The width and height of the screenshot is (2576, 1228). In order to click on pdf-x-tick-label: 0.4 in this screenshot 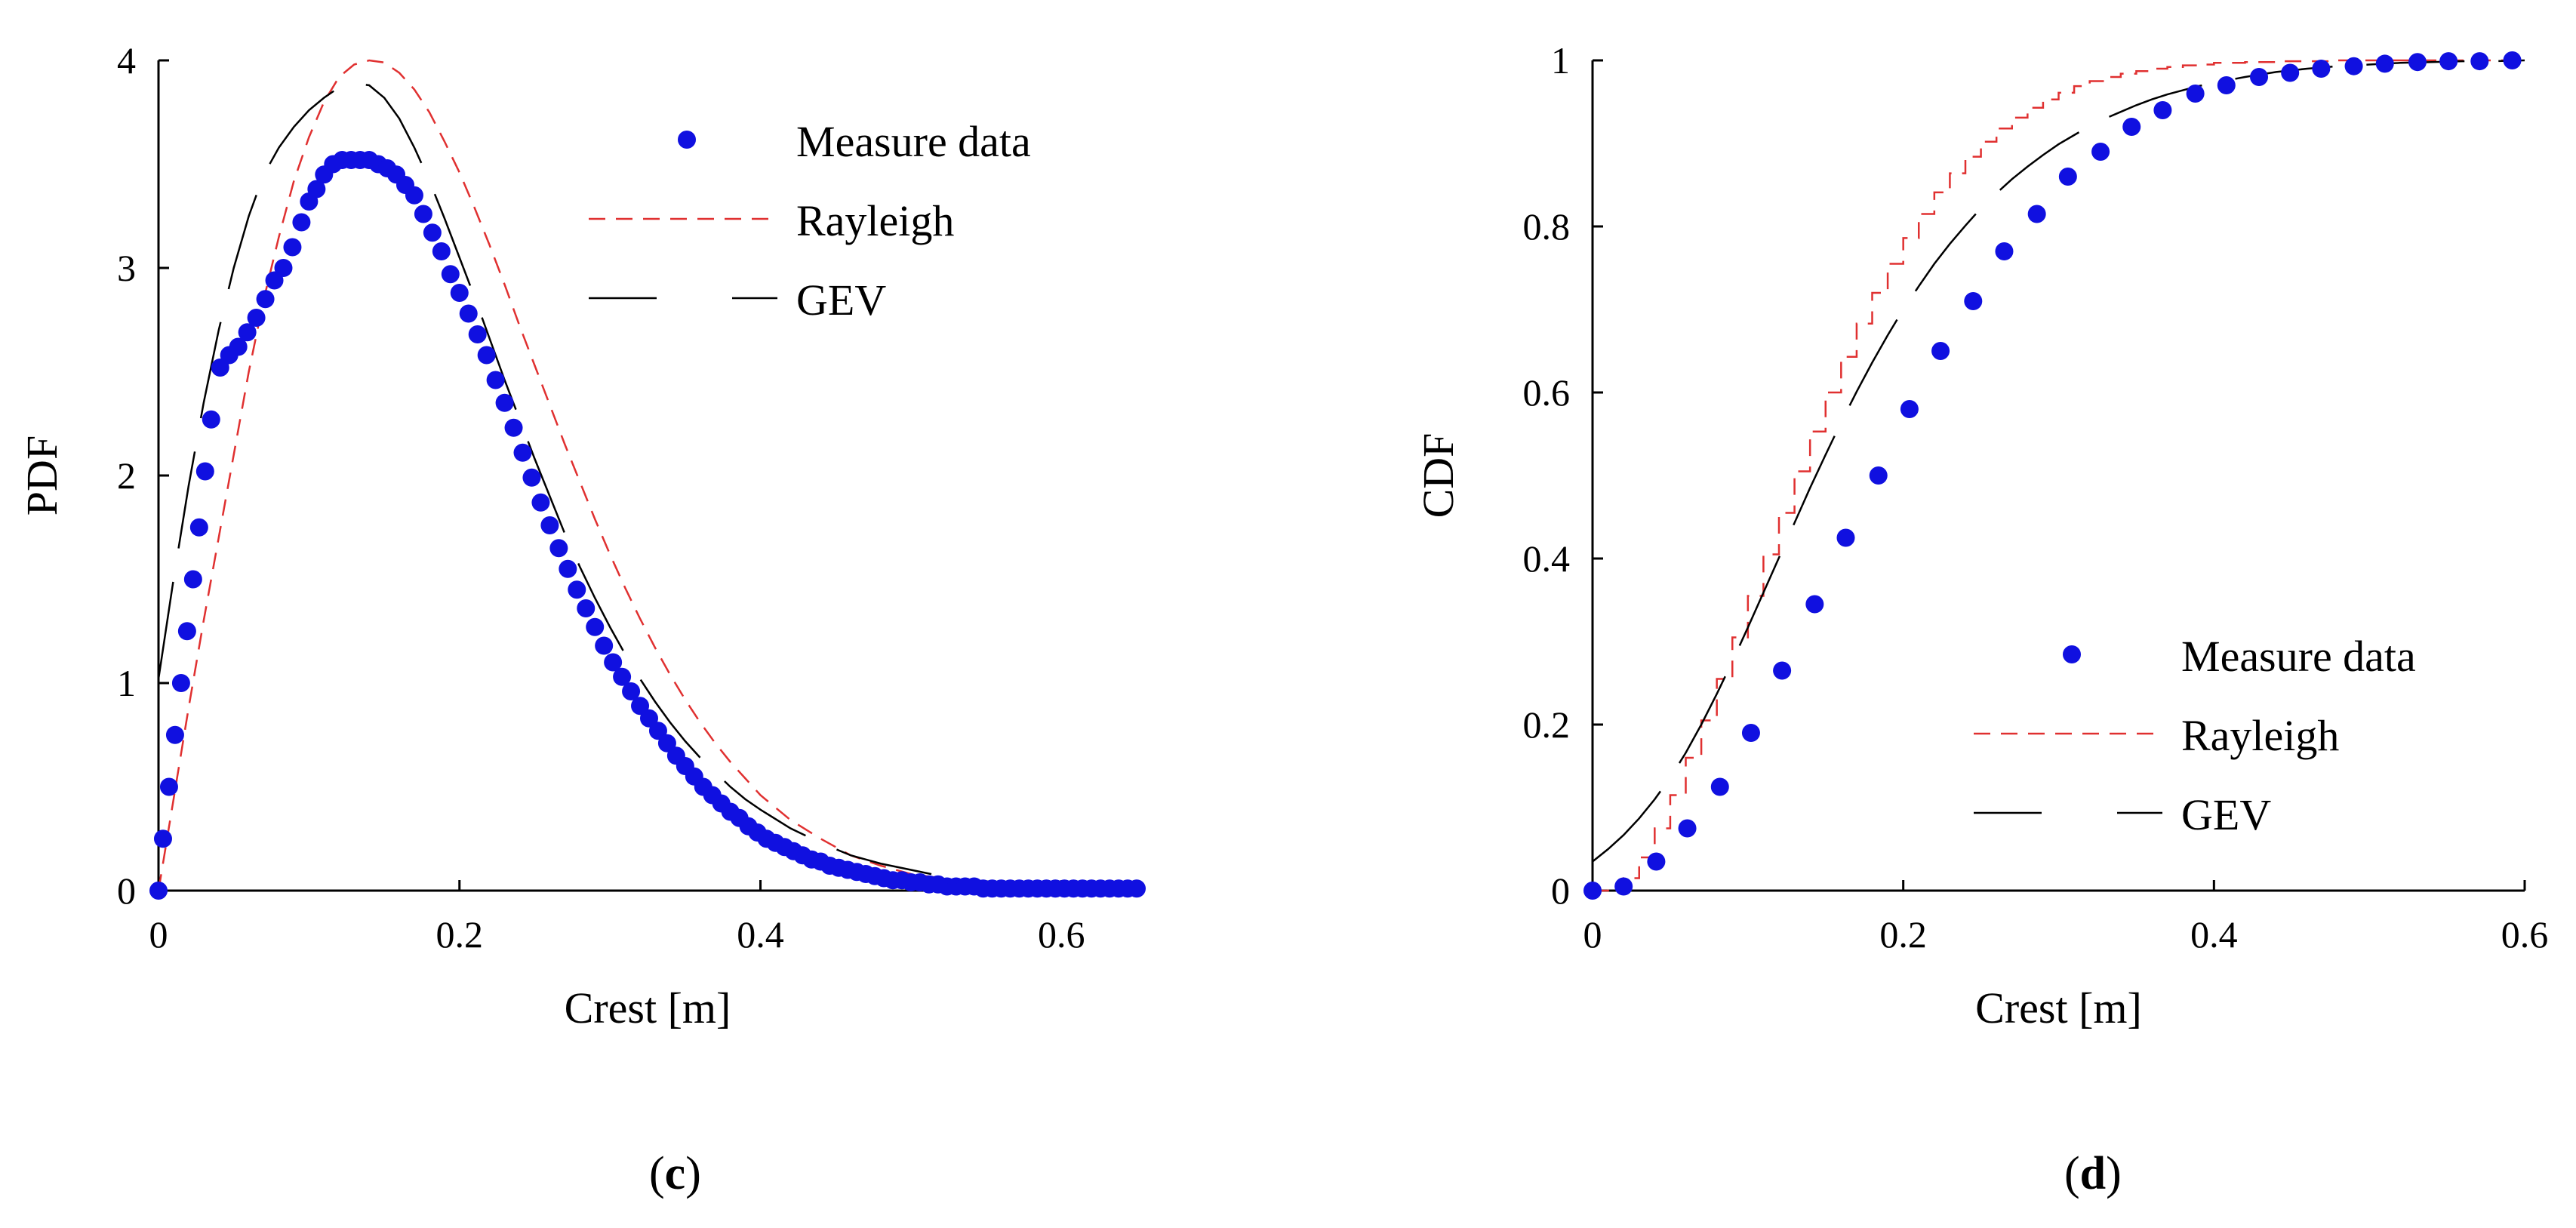, I will do `click(760, 935)`.